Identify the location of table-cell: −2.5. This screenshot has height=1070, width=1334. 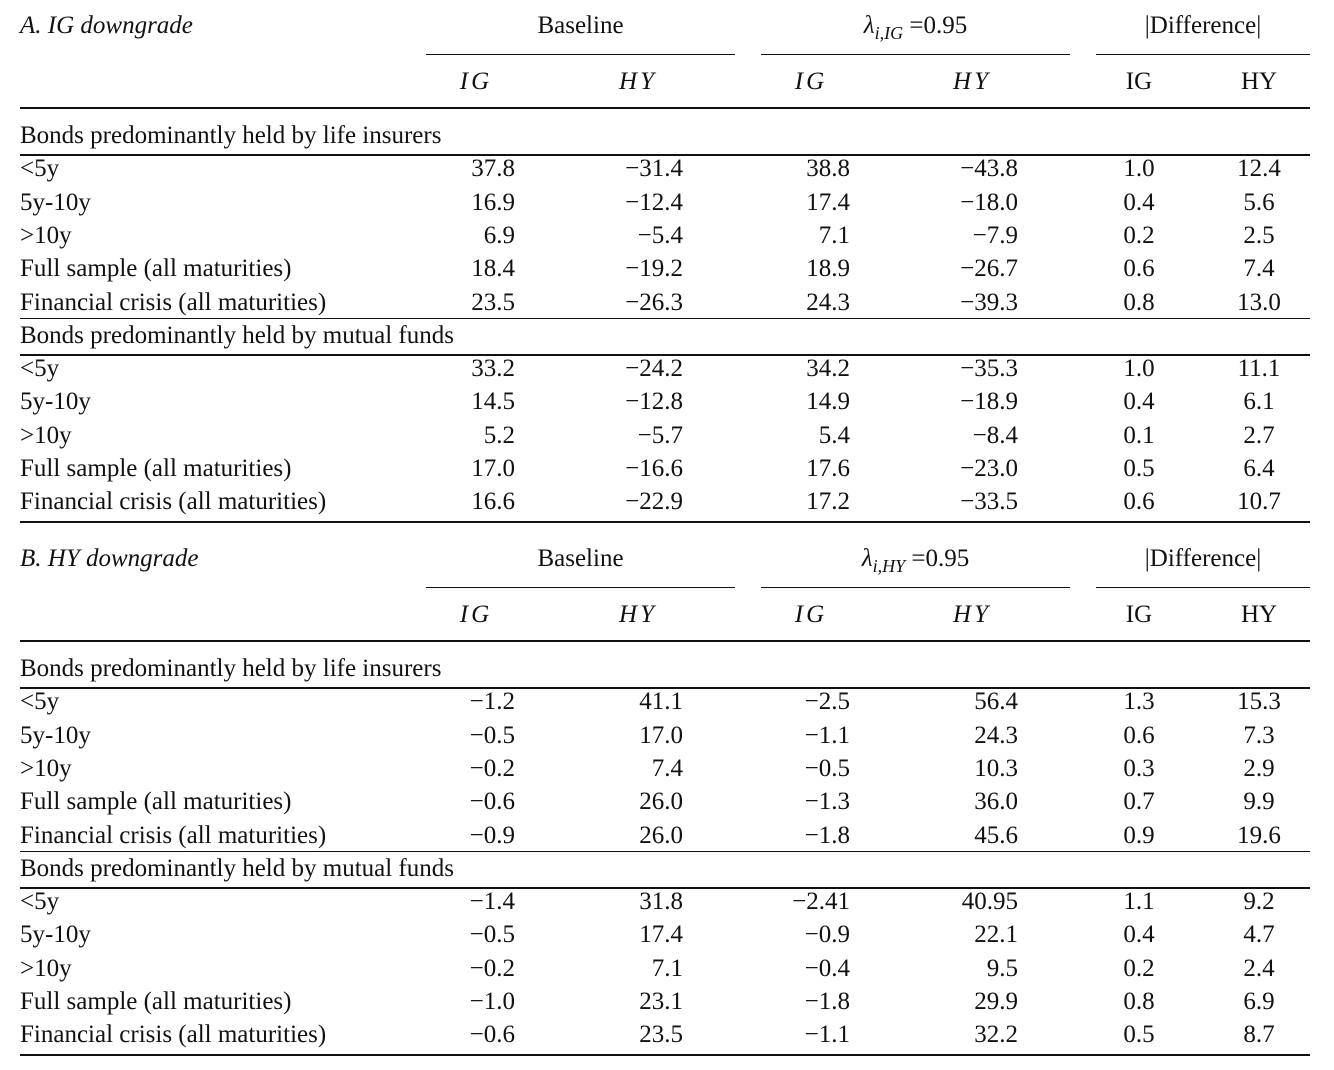
(827, 702).